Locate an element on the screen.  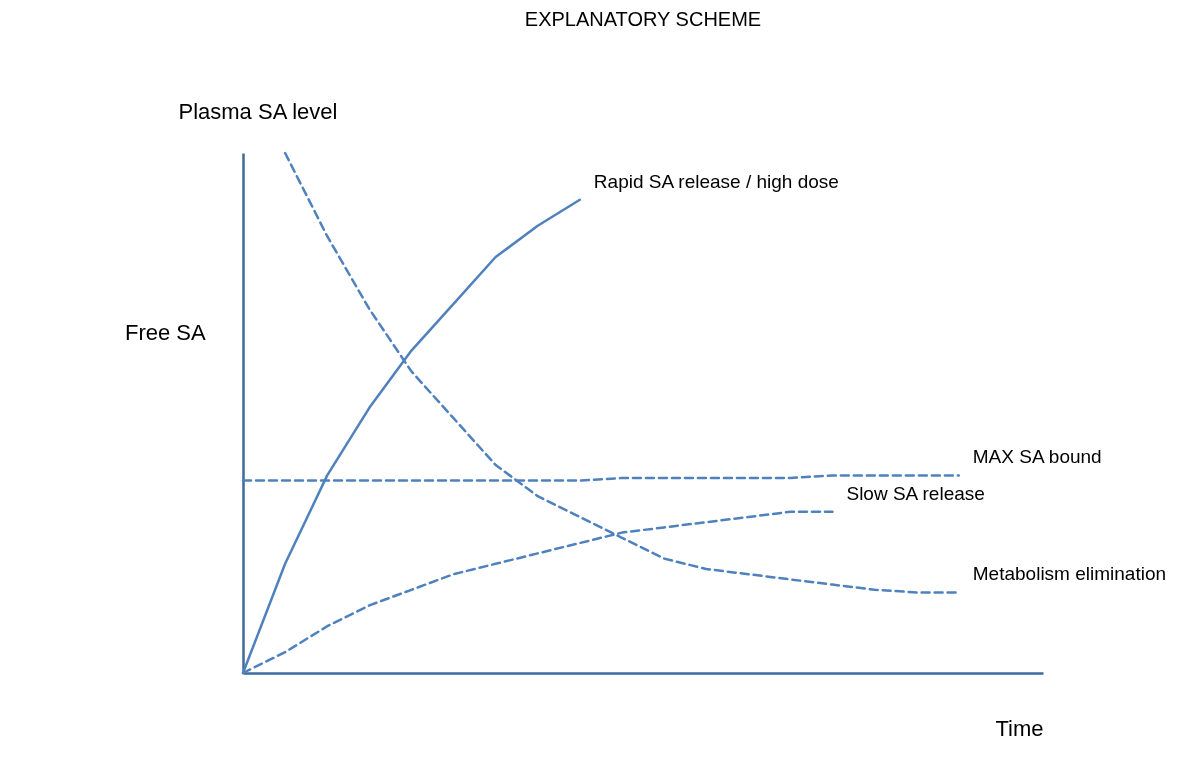
x-axis-title: Time is located at coordinates (1019, 728).